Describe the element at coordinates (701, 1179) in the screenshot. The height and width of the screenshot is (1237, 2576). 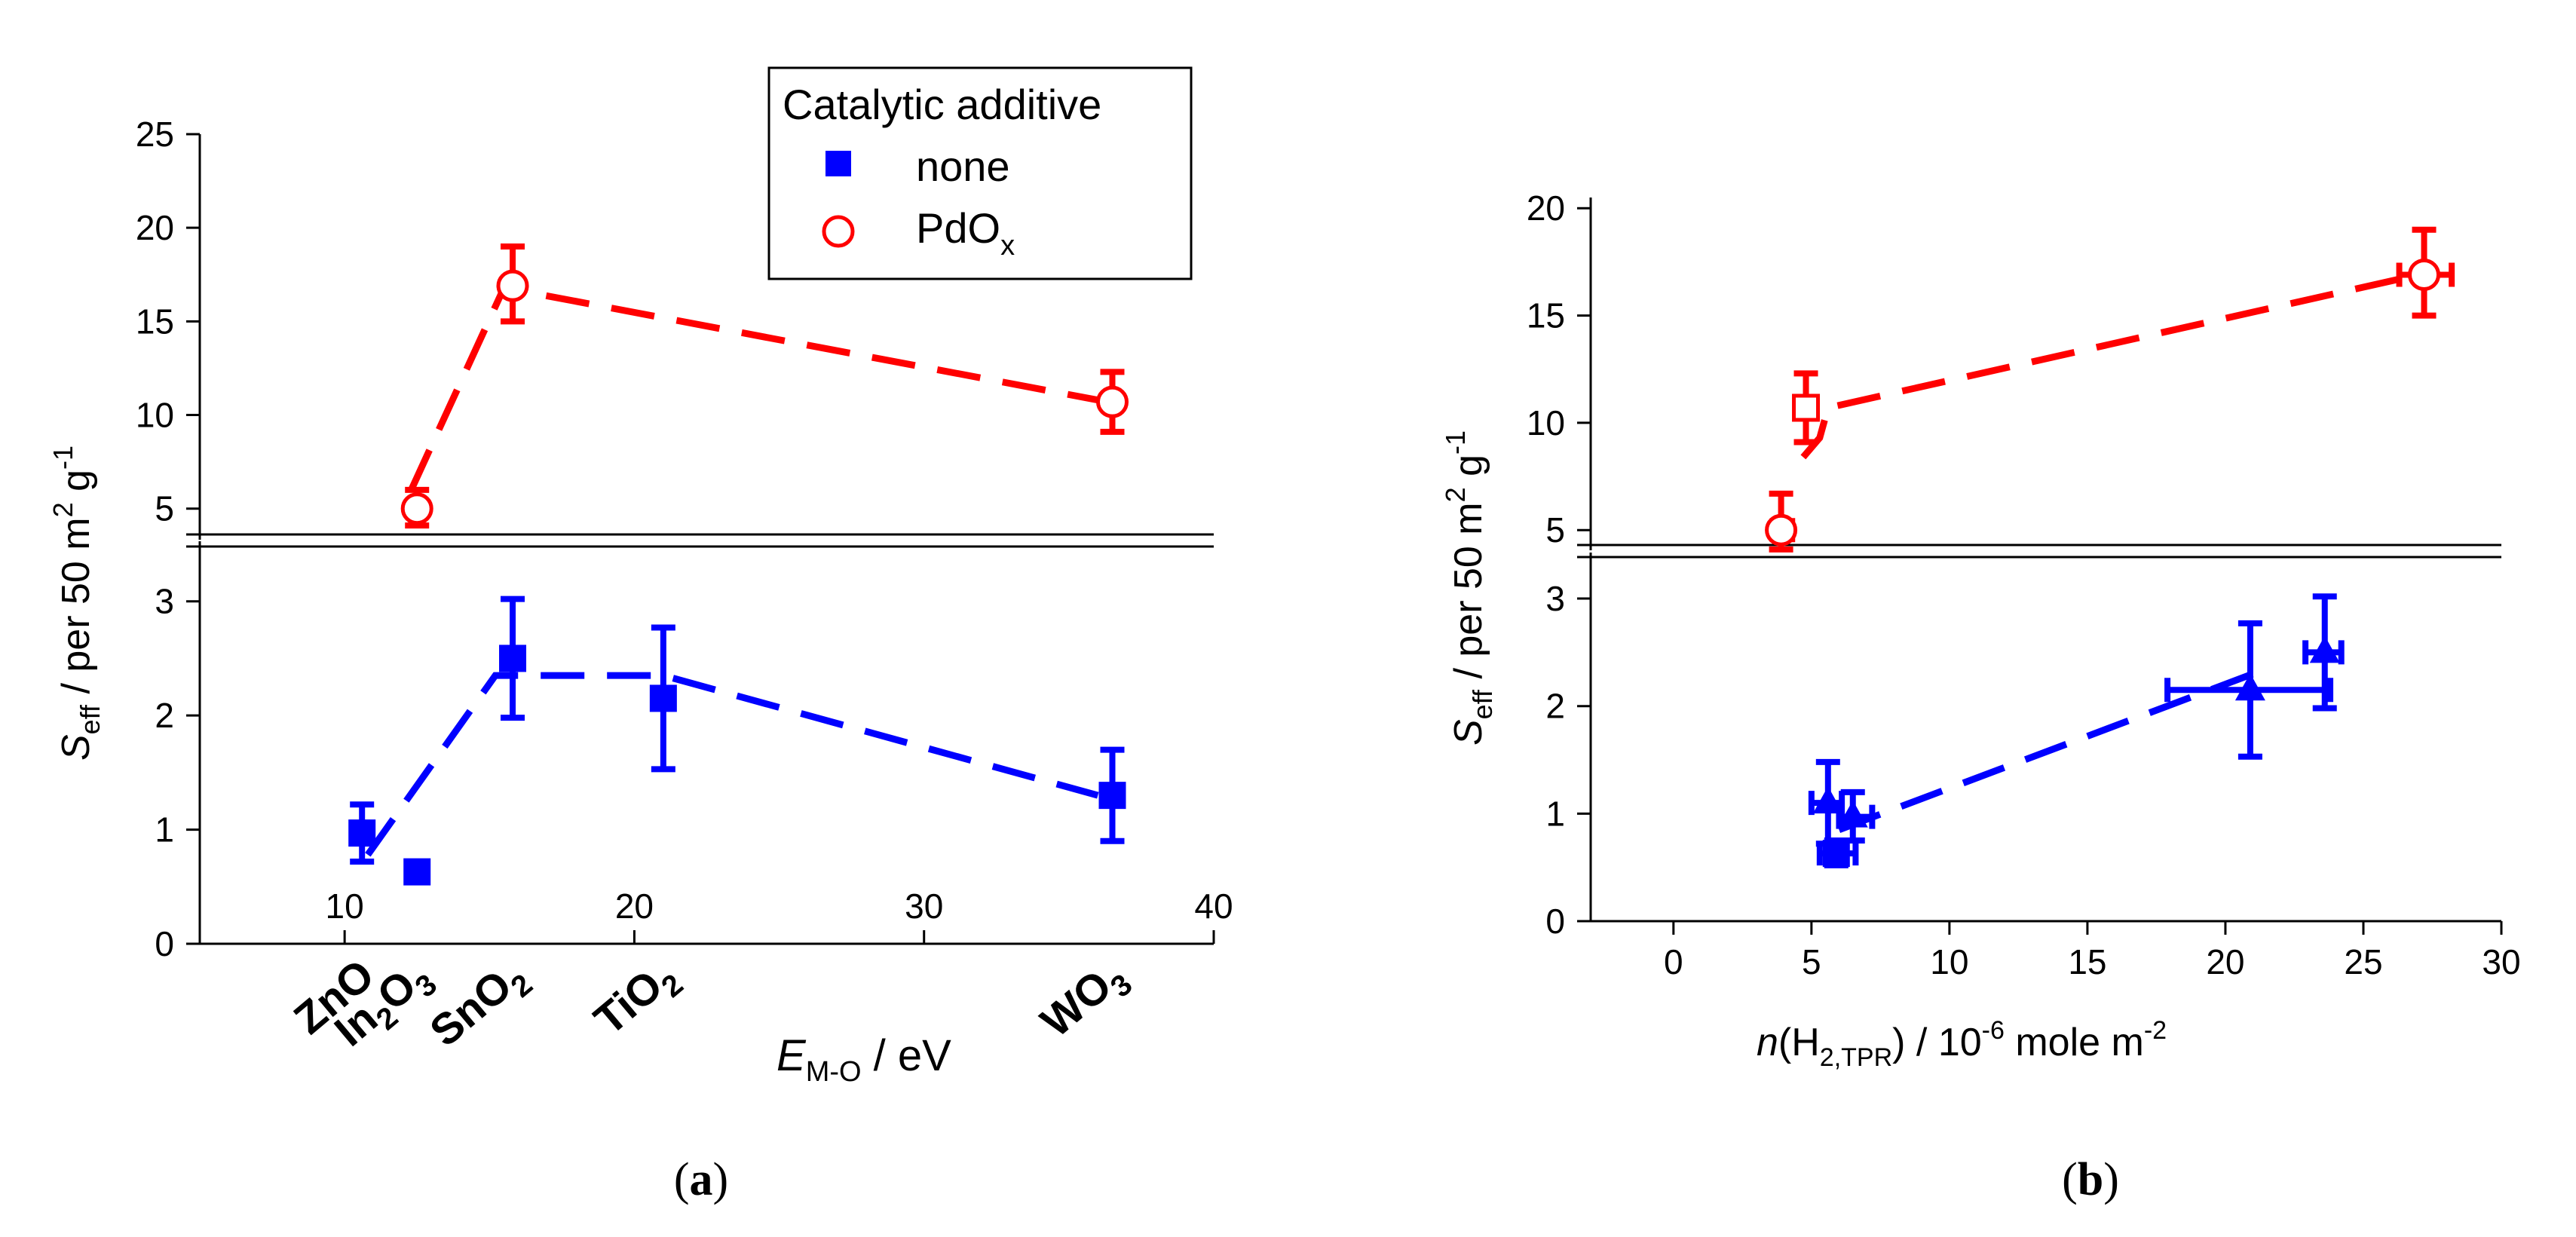
I see `panel-a-label: (a)` at that location.